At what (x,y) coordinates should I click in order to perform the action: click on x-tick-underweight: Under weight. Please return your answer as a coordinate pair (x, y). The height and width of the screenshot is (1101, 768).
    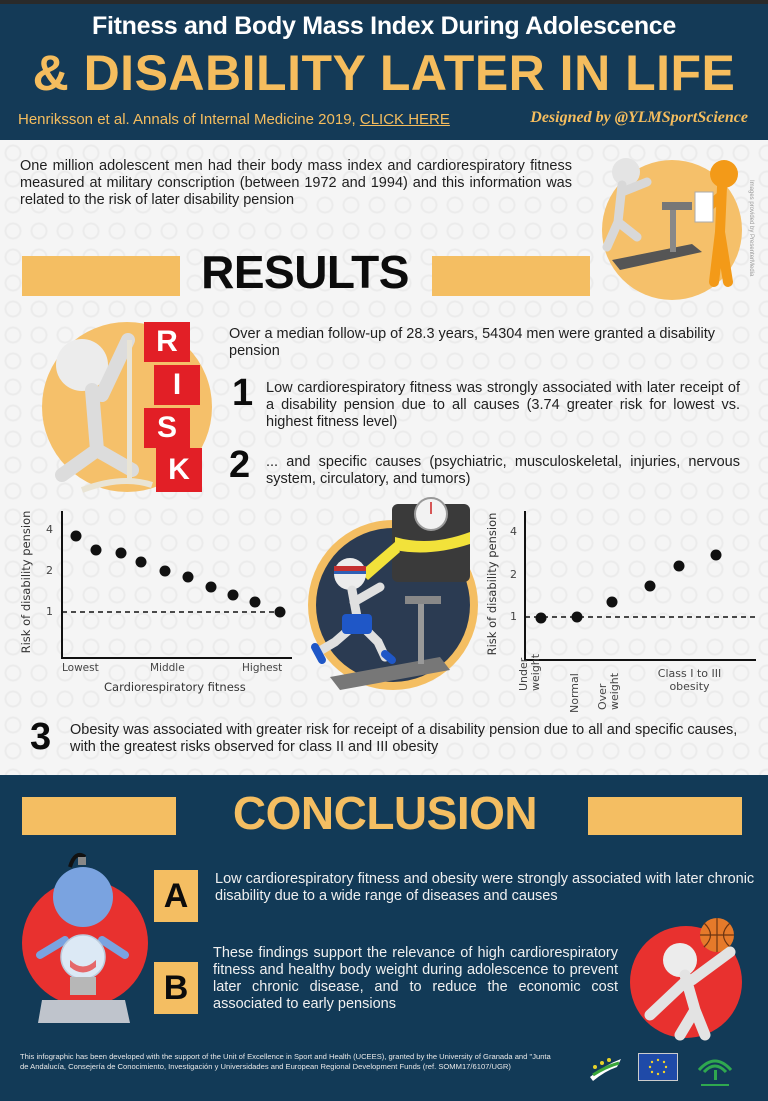
    Looking at the image, I should click on (529, 672).